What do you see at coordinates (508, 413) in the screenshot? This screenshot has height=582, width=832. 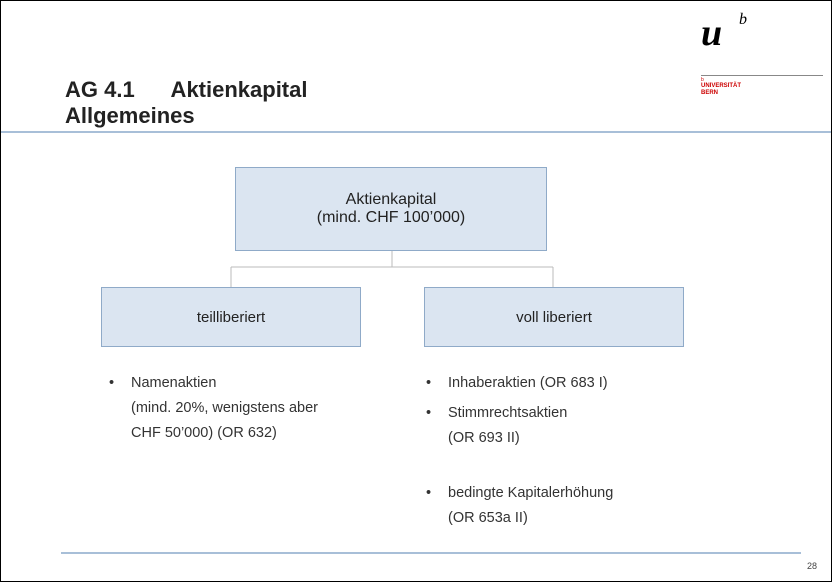 I see `list-line: Stimmrechtsaktien` at bounding box center [508, 413].